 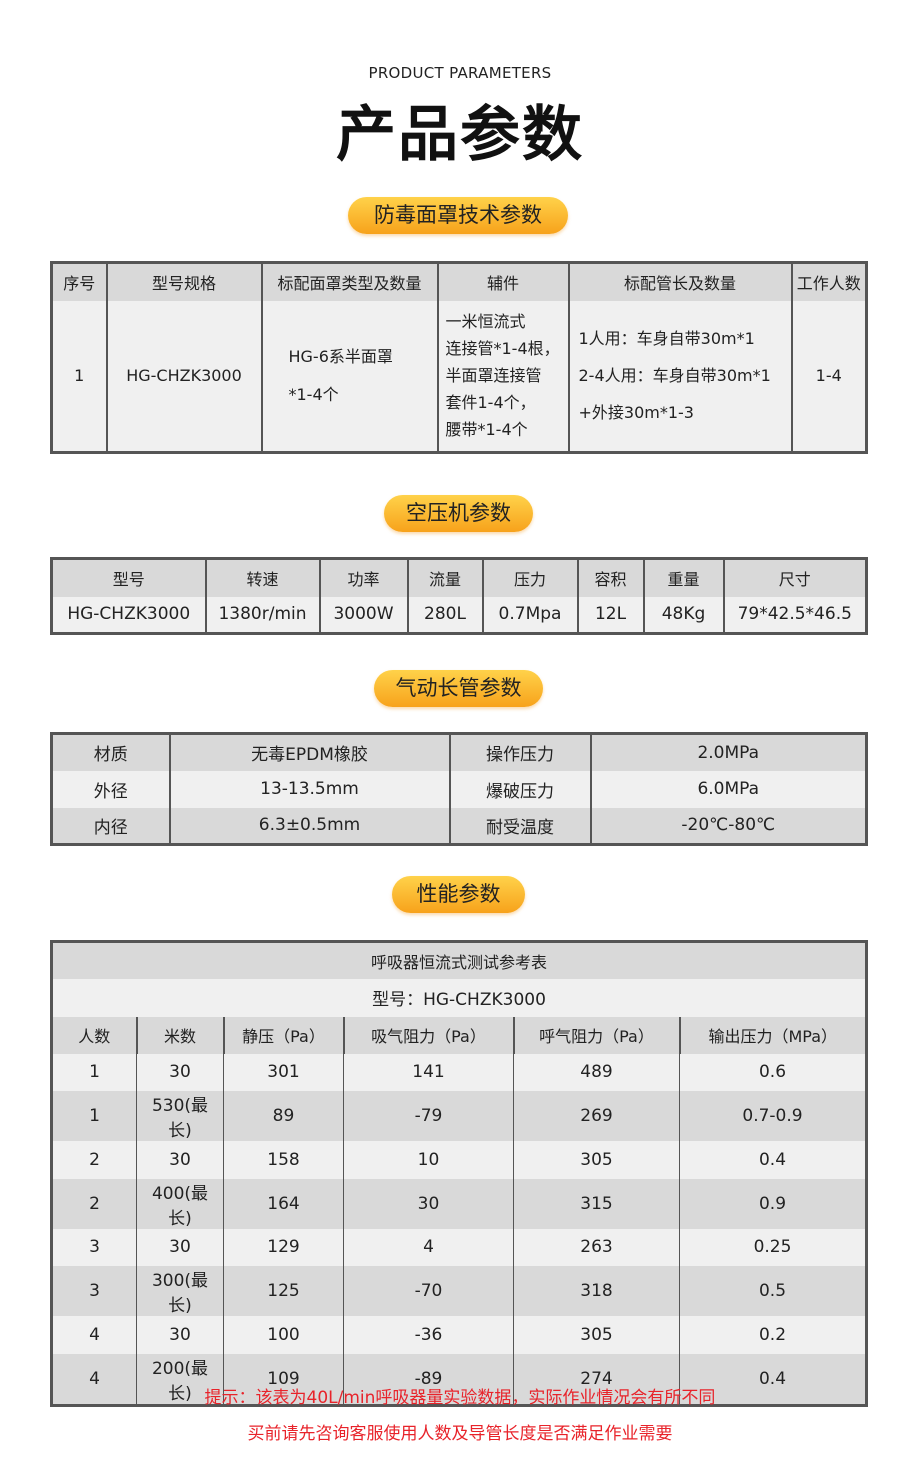 I want to click on table-cell: 315, so click(x=596, y=1203).